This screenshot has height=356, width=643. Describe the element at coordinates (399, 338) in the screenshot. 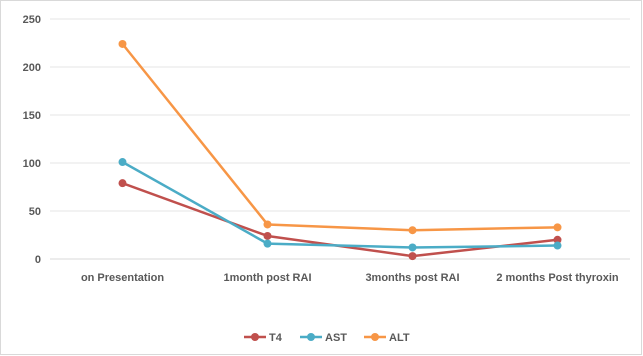

I see `legend-label-alt: ALT` at that location.